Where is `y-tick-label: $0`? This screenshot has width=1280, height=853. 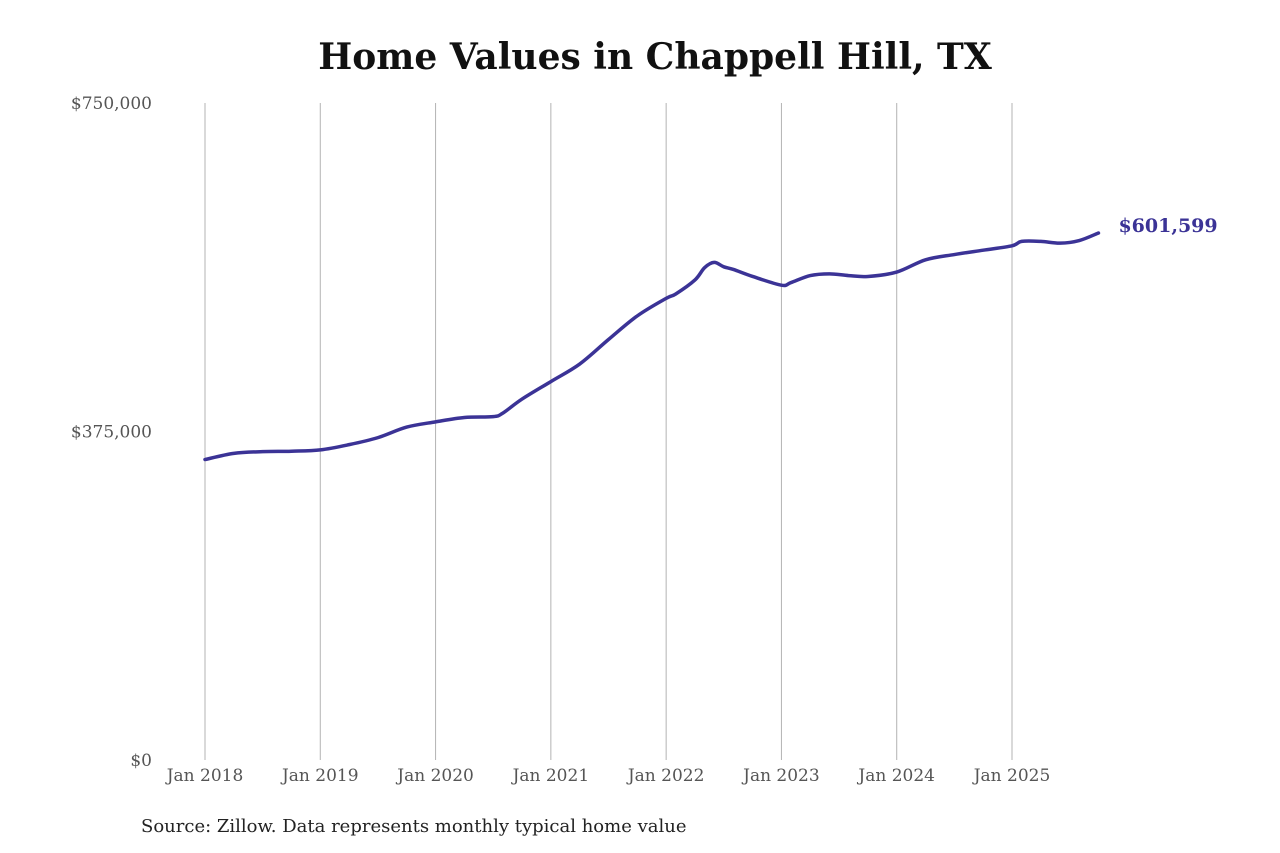
y-tick-label: $0 is located at coordinates (141, 761).